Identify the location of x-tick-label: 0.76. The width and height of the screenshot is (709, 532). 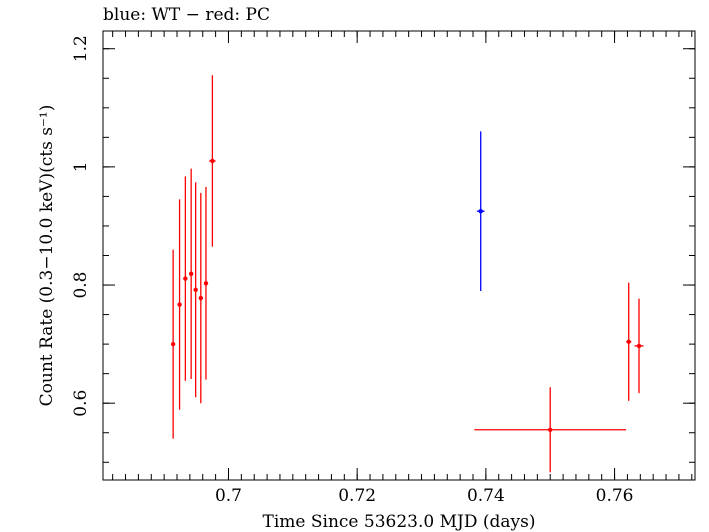
(615, 496).